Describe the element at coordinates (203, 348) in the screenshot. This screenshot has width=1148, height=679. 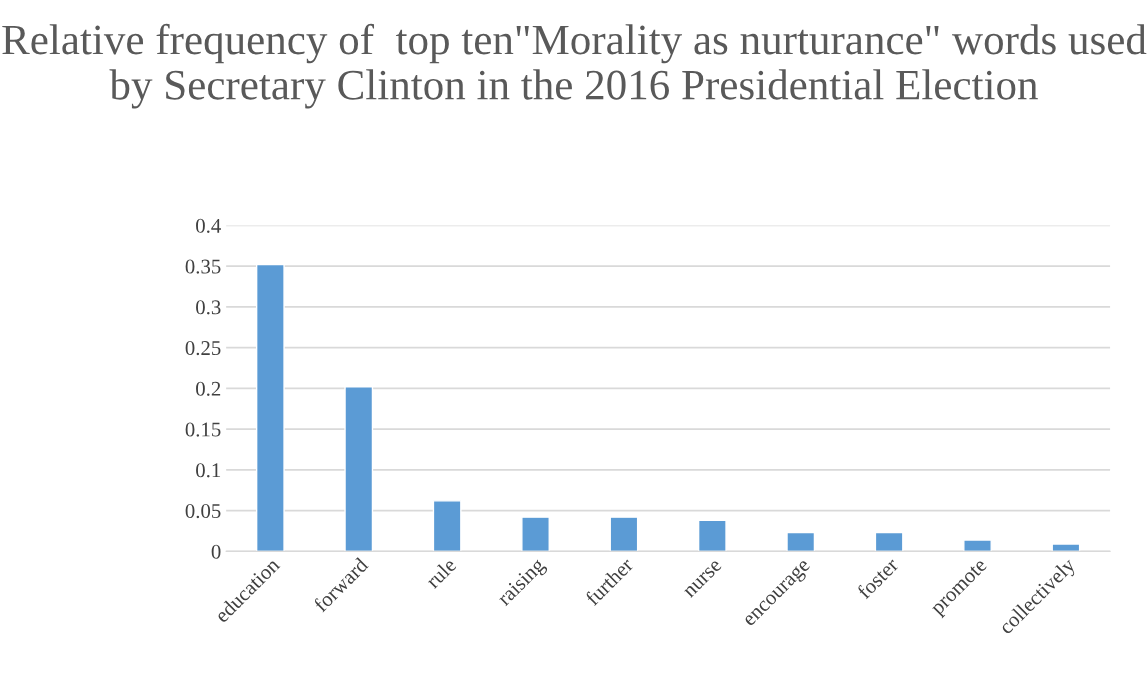
I see `y-tick-label: 0.25` at that location.